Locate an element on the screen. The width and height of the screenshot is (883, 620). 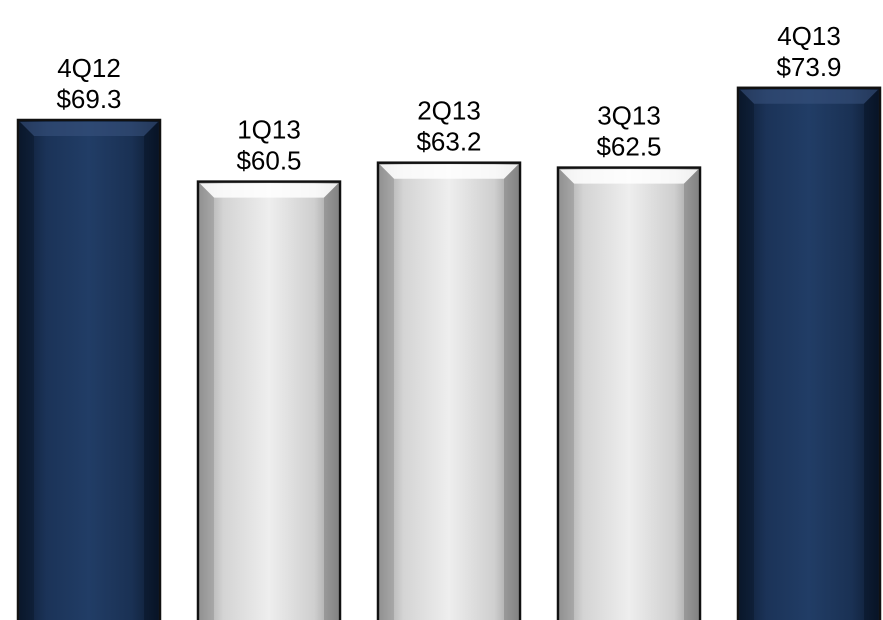
bar-3q13 is located at coordinates (629, 393).